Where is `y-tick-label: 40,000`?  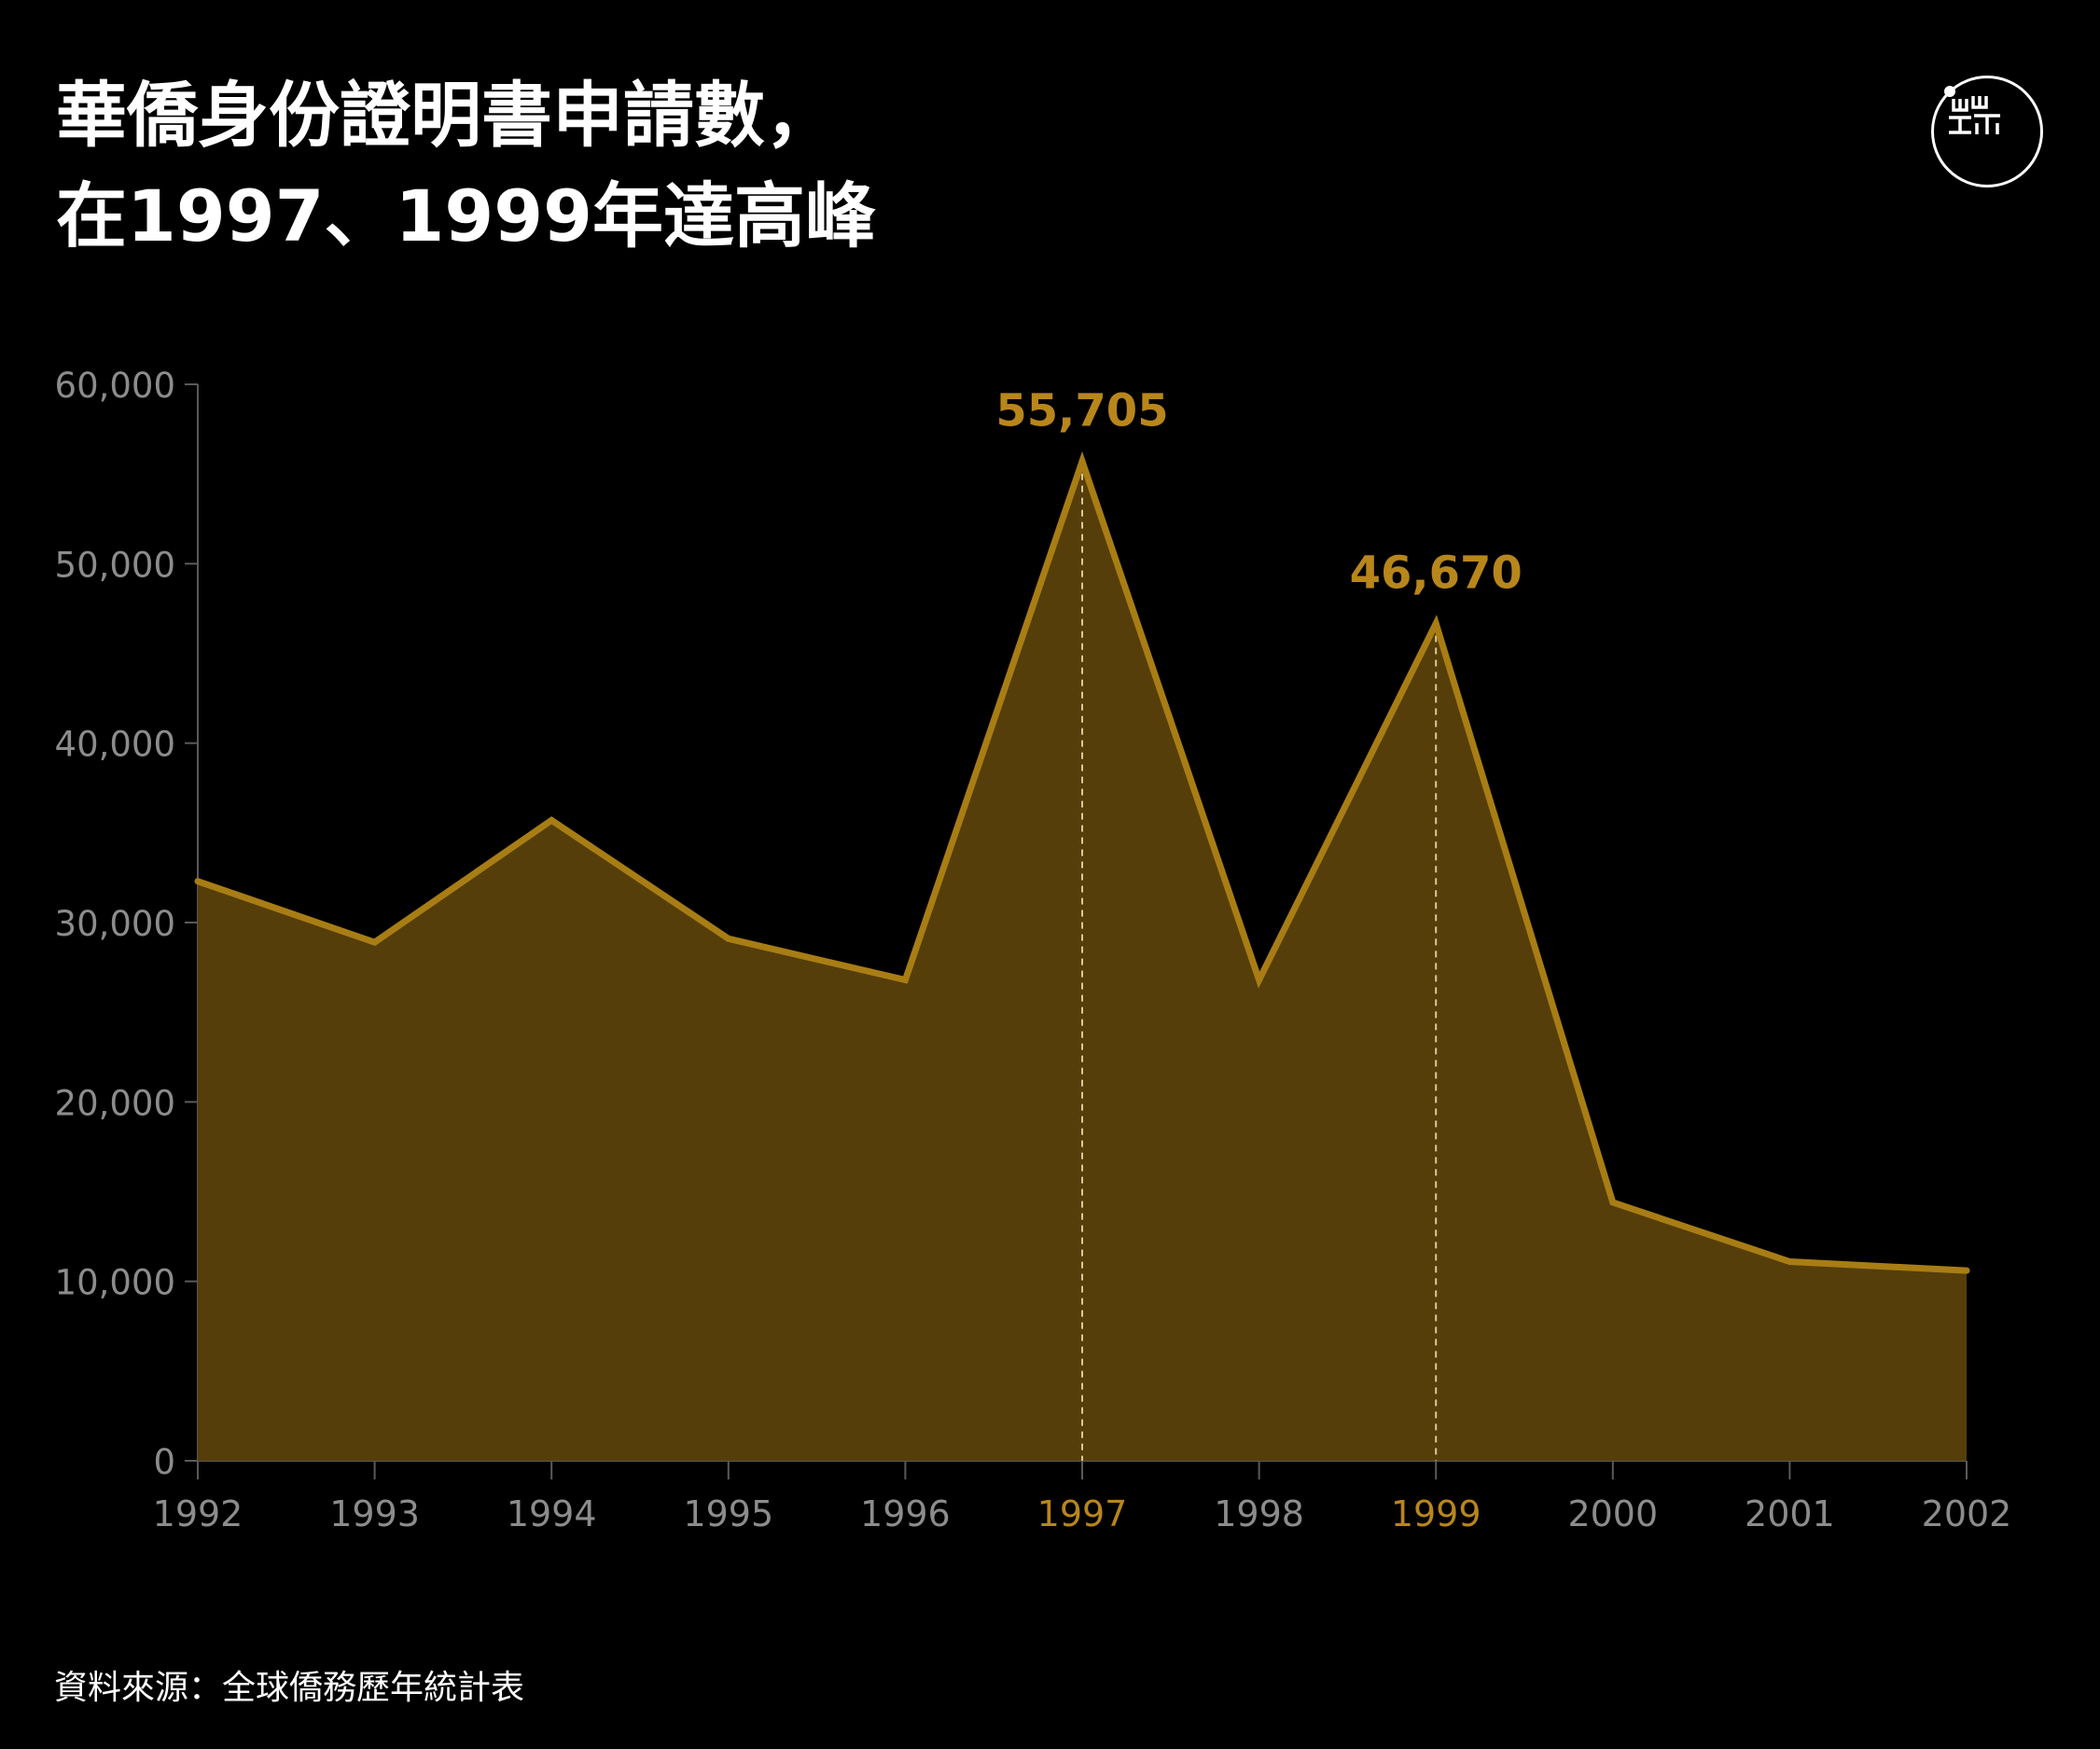
y-tick-label: 40,000 is located at coordinates (115, 745).